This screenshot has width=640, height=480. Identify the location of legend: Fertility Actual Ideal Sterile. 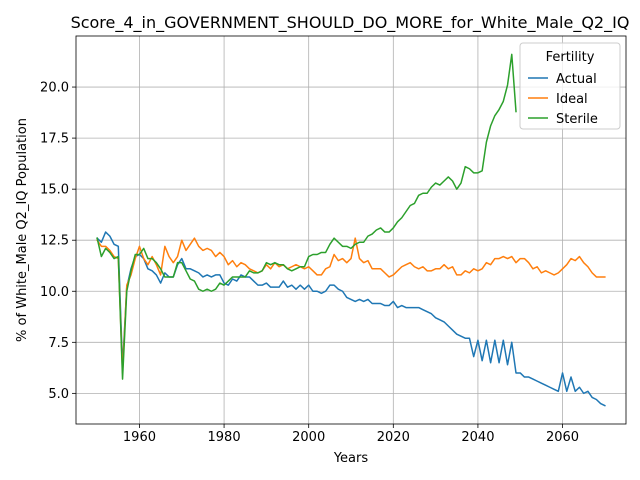
(570, 86).